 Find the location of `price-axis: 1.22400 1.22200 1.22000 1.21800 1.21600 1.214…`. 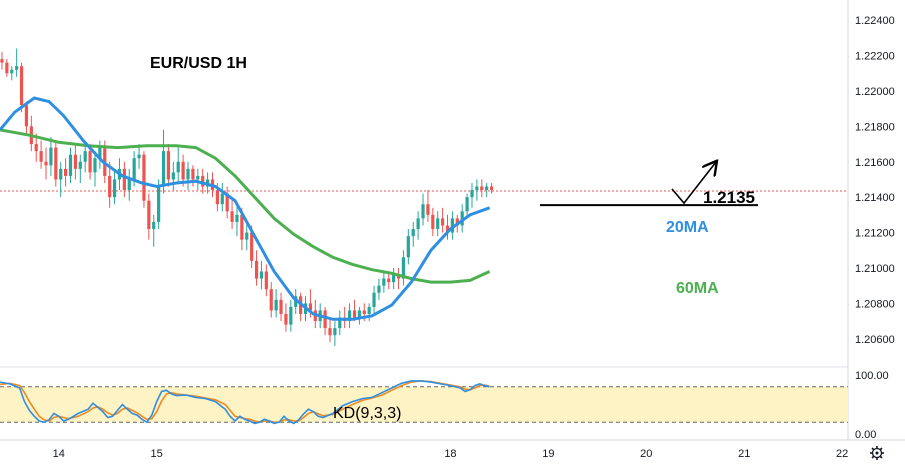

price-axis: 1.22400 1.22200 1.22000 1.21800 1.21600 1.214… is located at coordinates (875, 180).